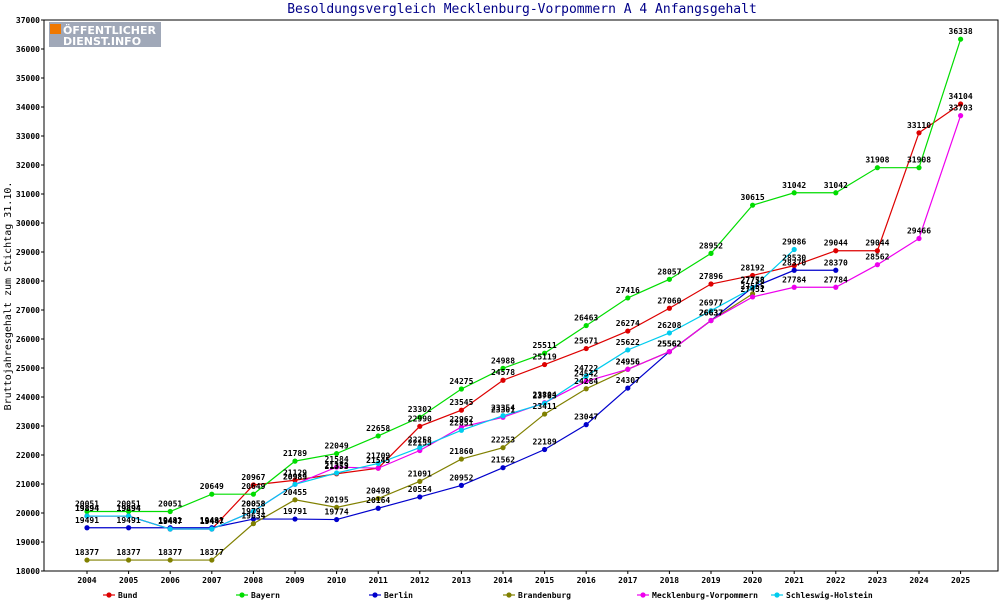 The width and height of the screenshot is (1000, 604). What do you see at coordinates (28, 426) in the screenshot?
I see `y-tick-label: 23000` at bounding box center [28, 426].